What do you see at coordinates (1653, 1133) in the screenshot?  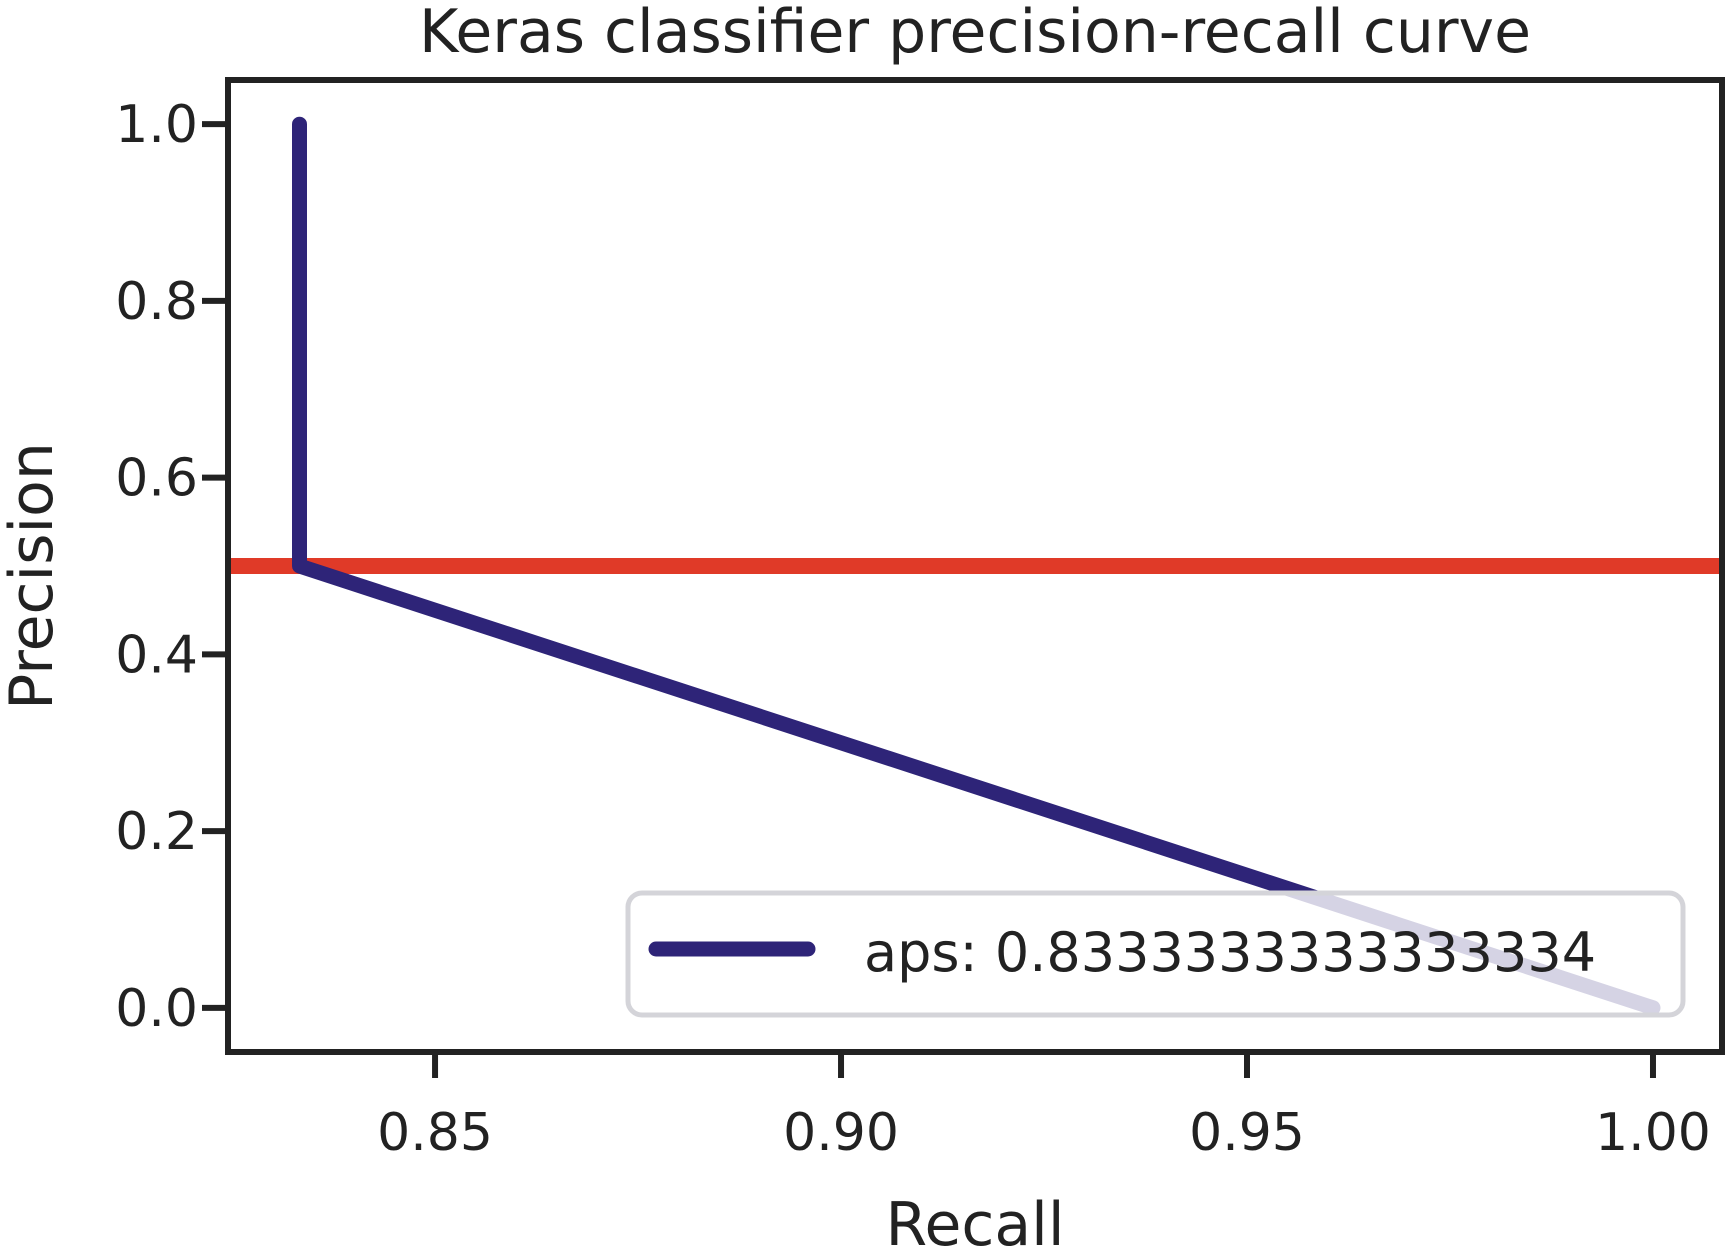 I see `x-tick-label: 1.00` at bounding box center [1653, 1133].